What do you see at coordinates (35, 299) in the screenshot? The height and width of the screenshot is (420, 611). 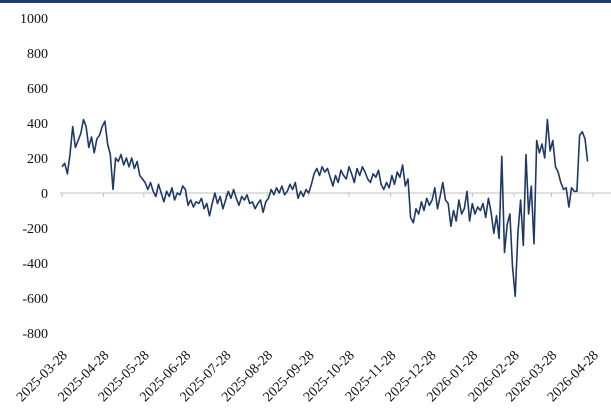 I see `y-tick-label: -600` at bounding box center [35, 299].